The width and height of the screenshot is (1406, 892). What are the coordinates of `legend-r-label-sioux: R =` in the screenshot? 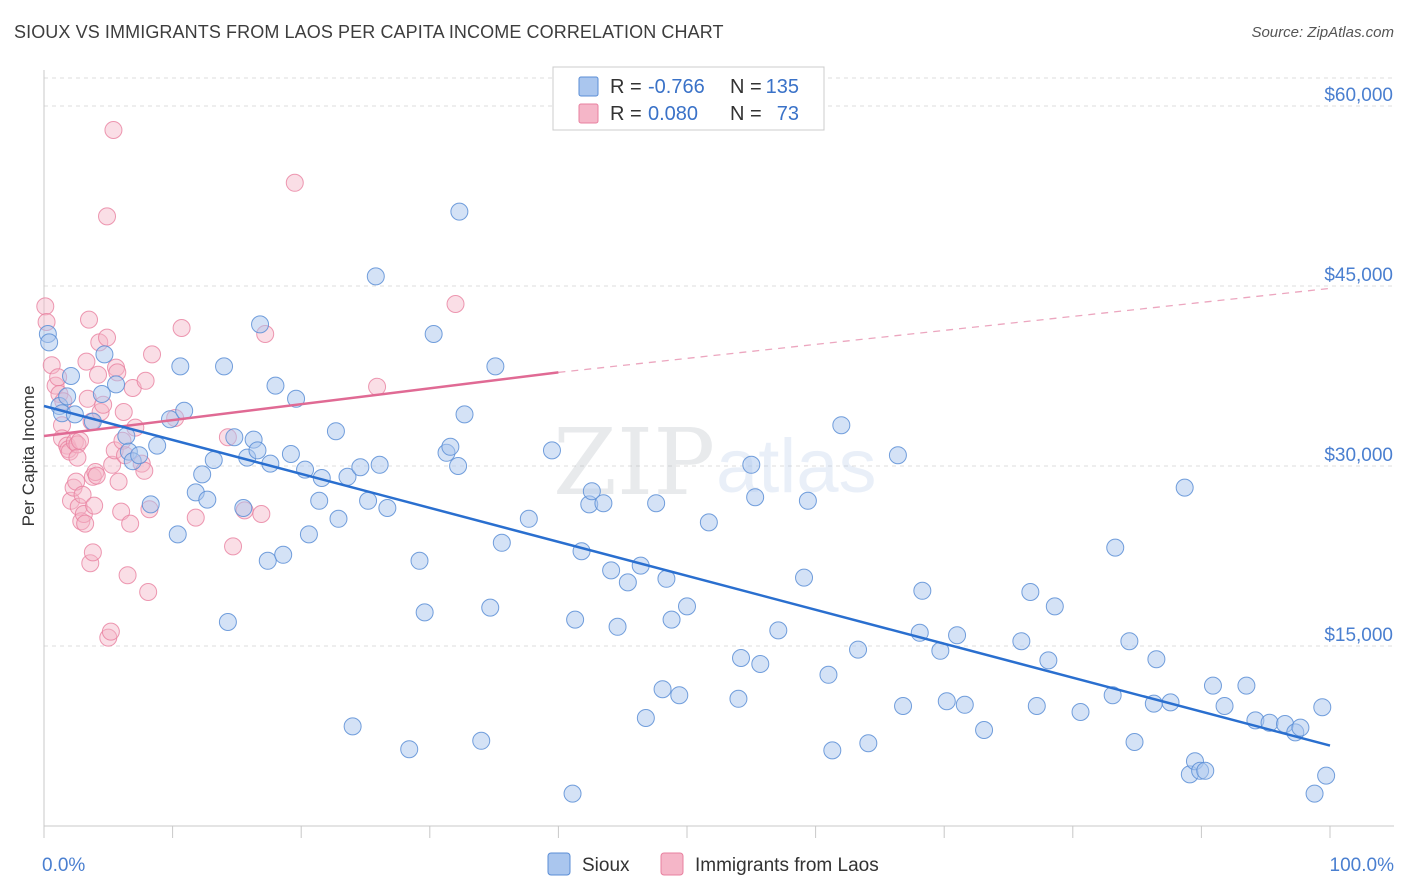 It's located at (626, 87).